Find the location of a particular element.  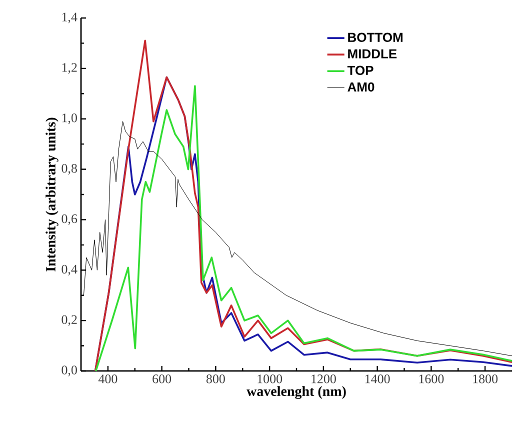

x-axis-title: wavelenght (nm) is located at coordinates (296, 392).